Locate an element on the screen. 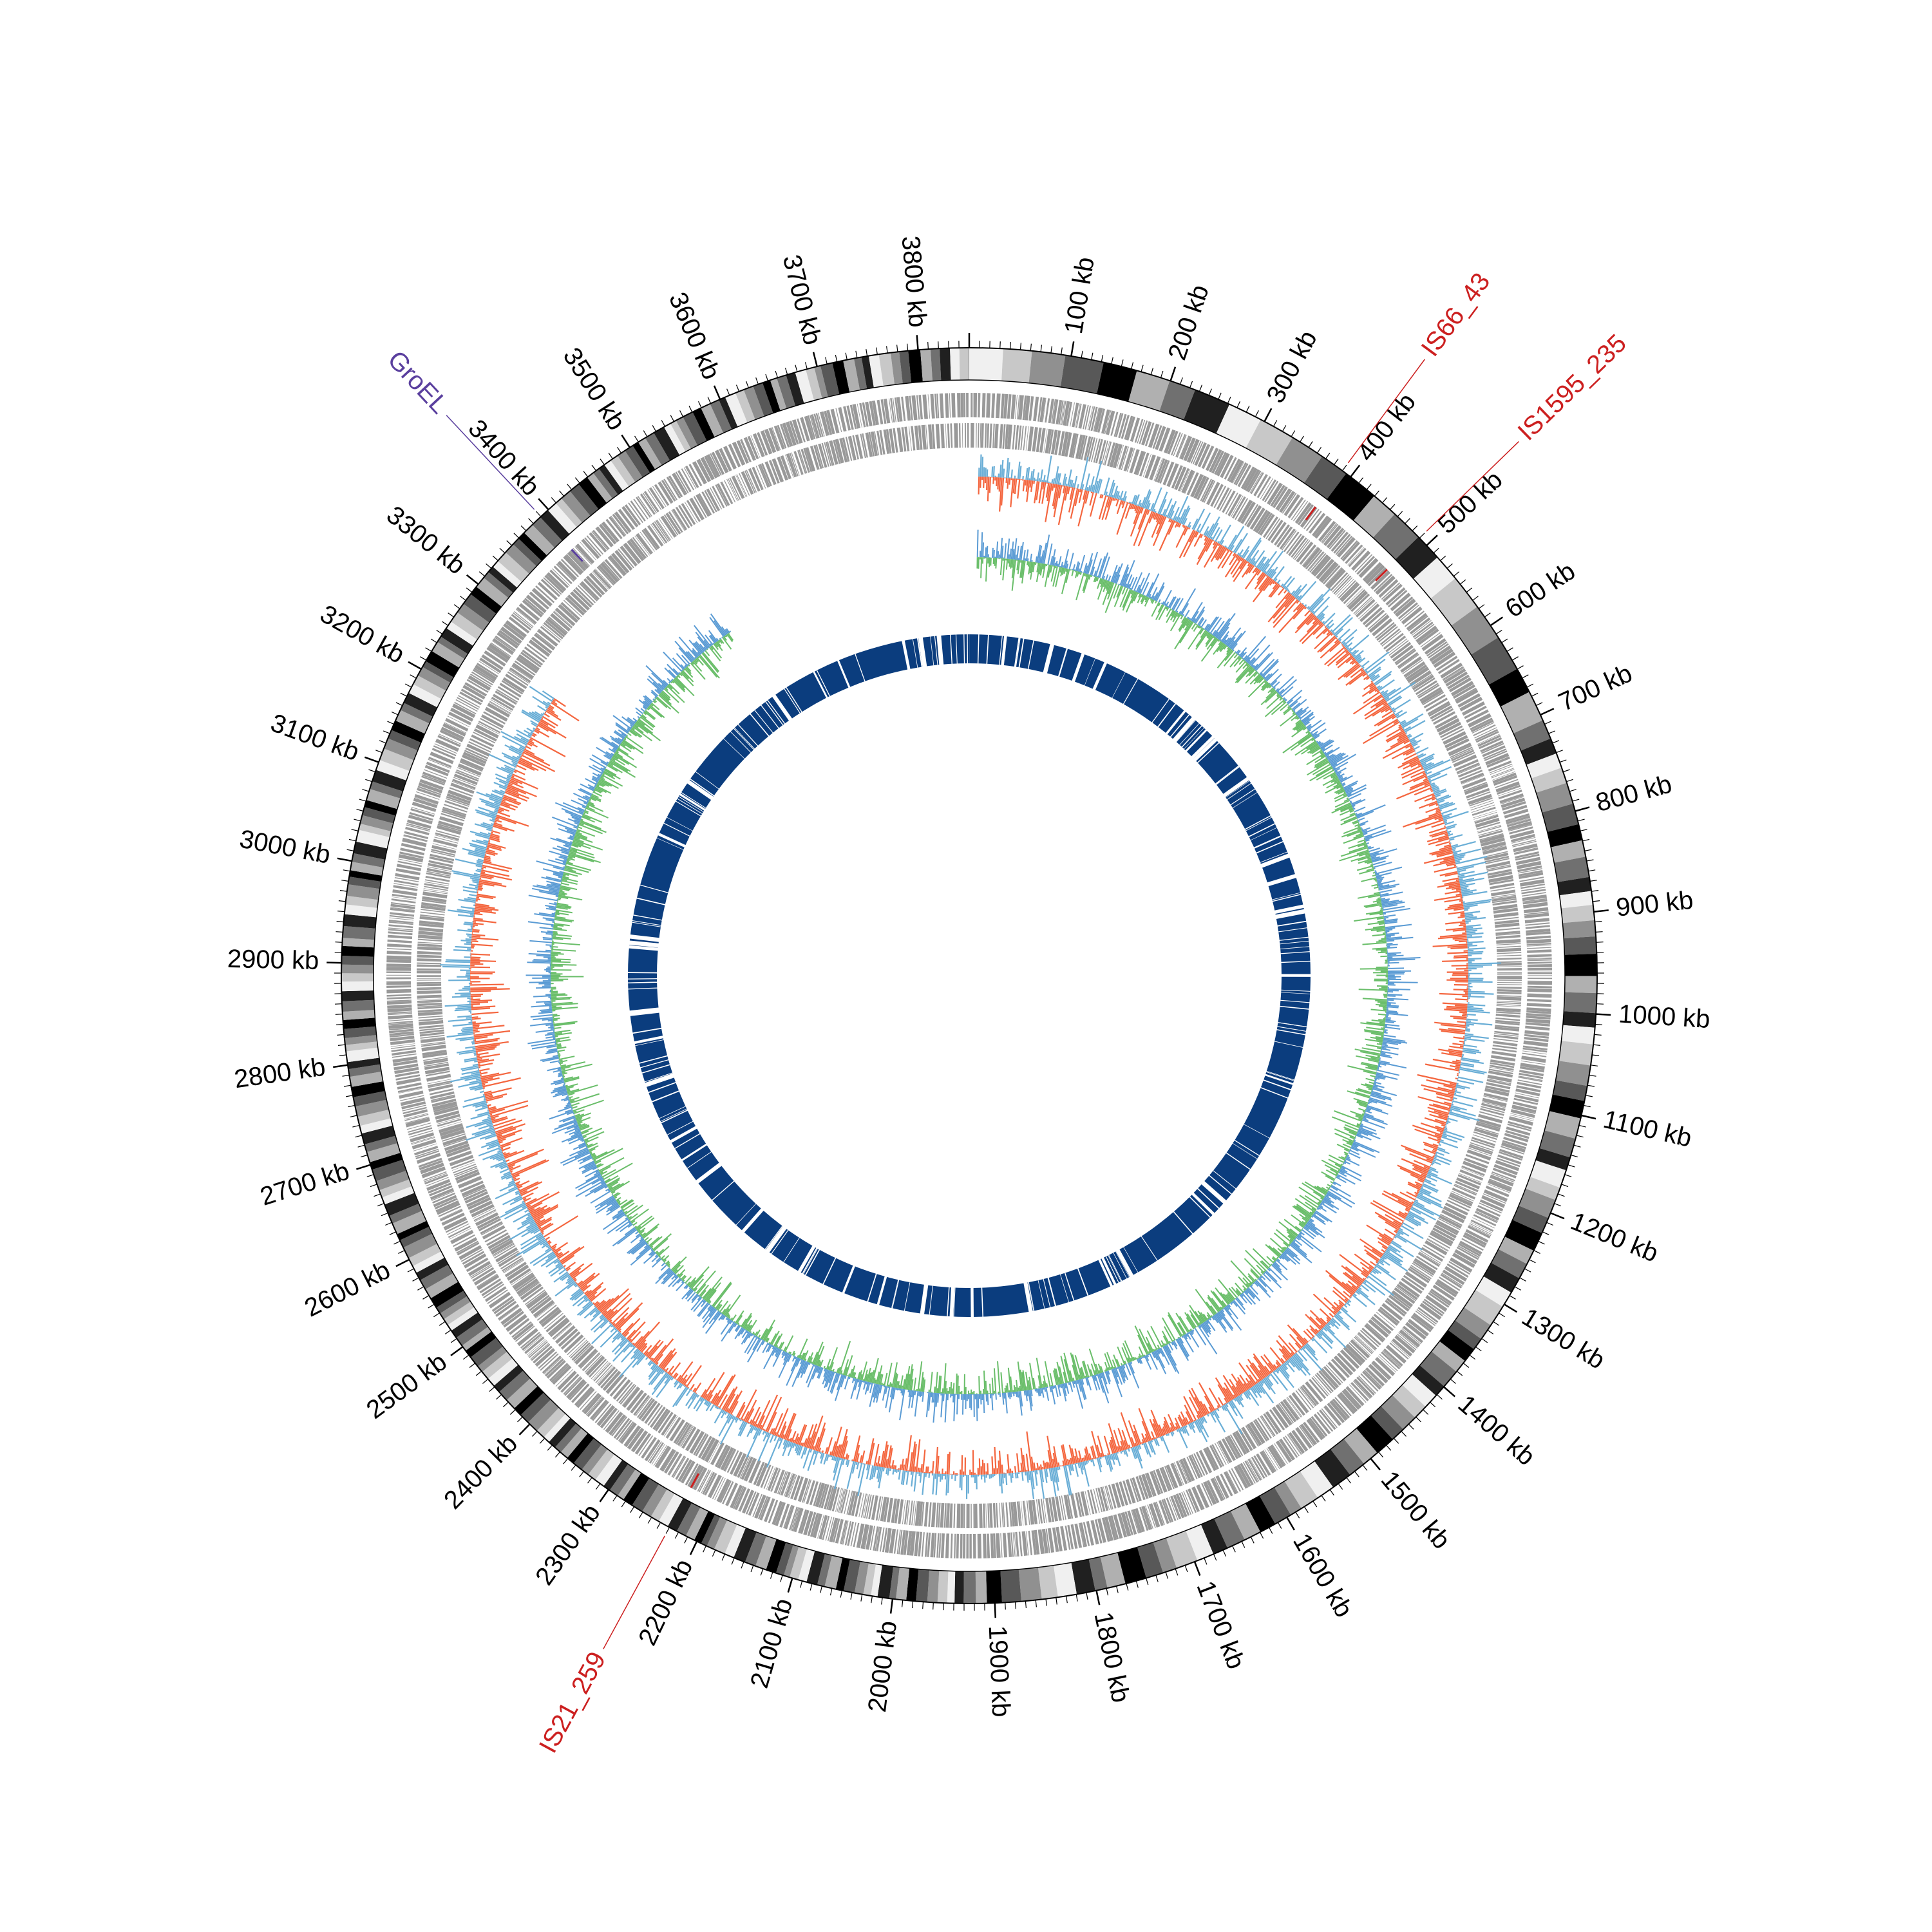 The image size is (1932, 1932). tick-label: 3100 kb is located at coordinates (315, 737).